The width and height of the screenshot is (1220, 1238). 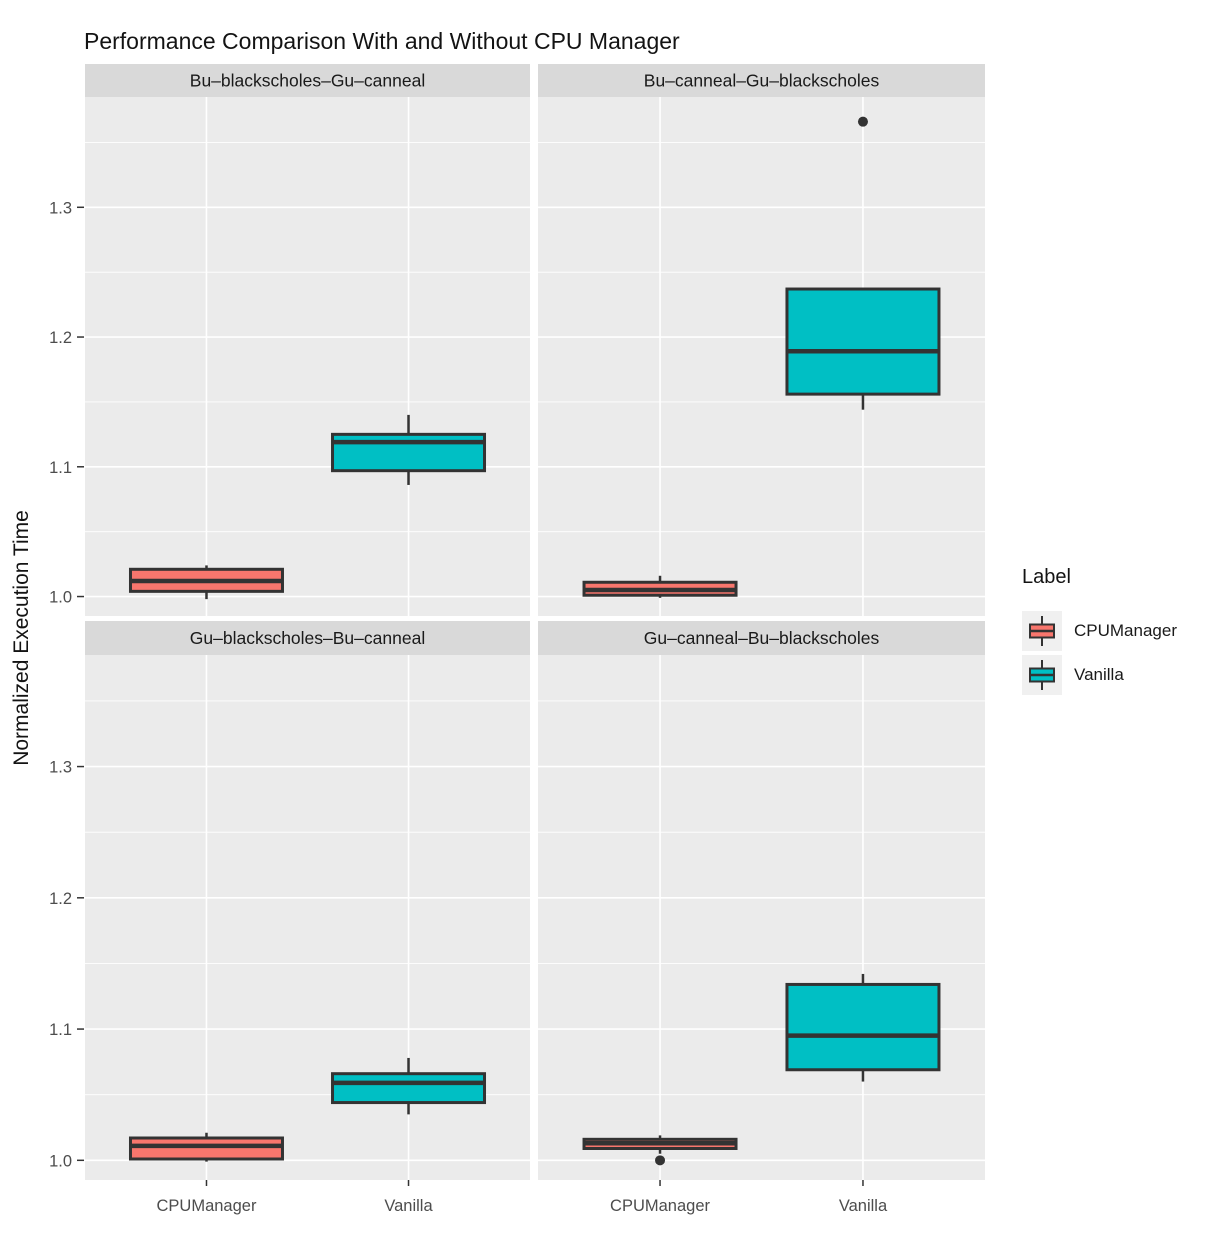 I want to click on facet-strip-label: Bu–canneal–Gu–blackscholes, so click(x=762, y=81).